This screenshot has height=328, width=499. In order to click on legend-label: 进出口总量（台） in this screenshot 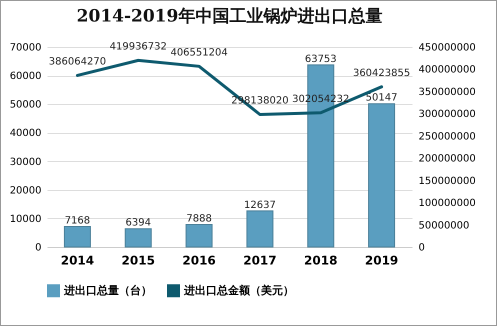, I will do `click(107, 290)`.